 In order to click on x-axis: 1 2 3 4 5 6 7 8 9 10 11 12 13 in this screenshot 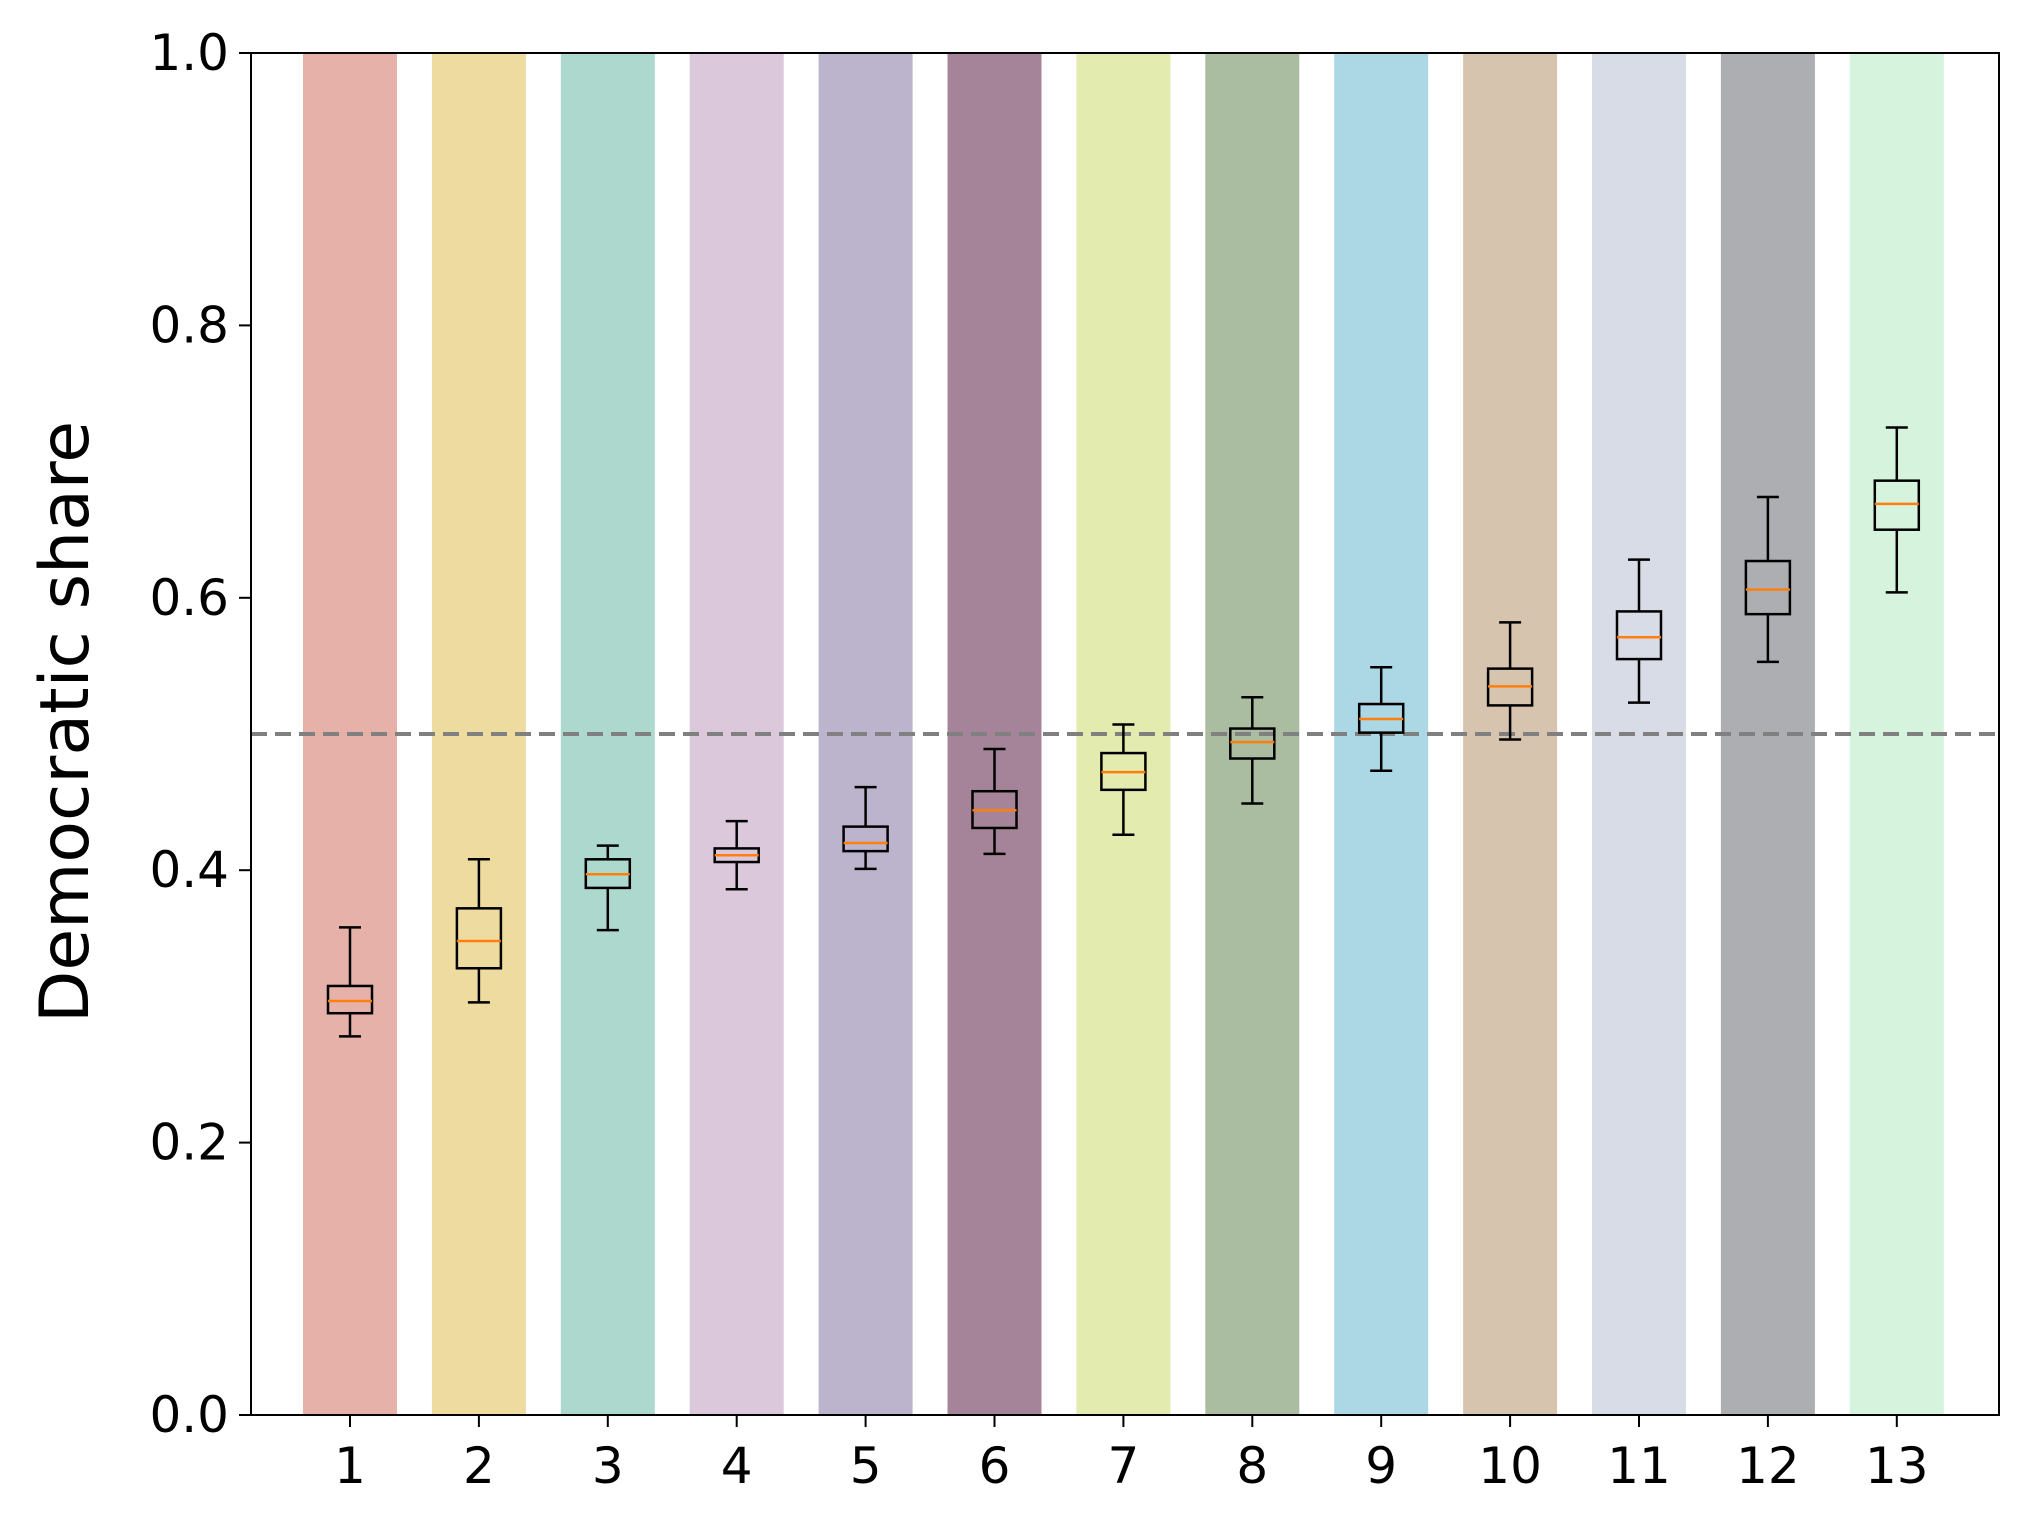, I will do `click(1131, 1455)`.